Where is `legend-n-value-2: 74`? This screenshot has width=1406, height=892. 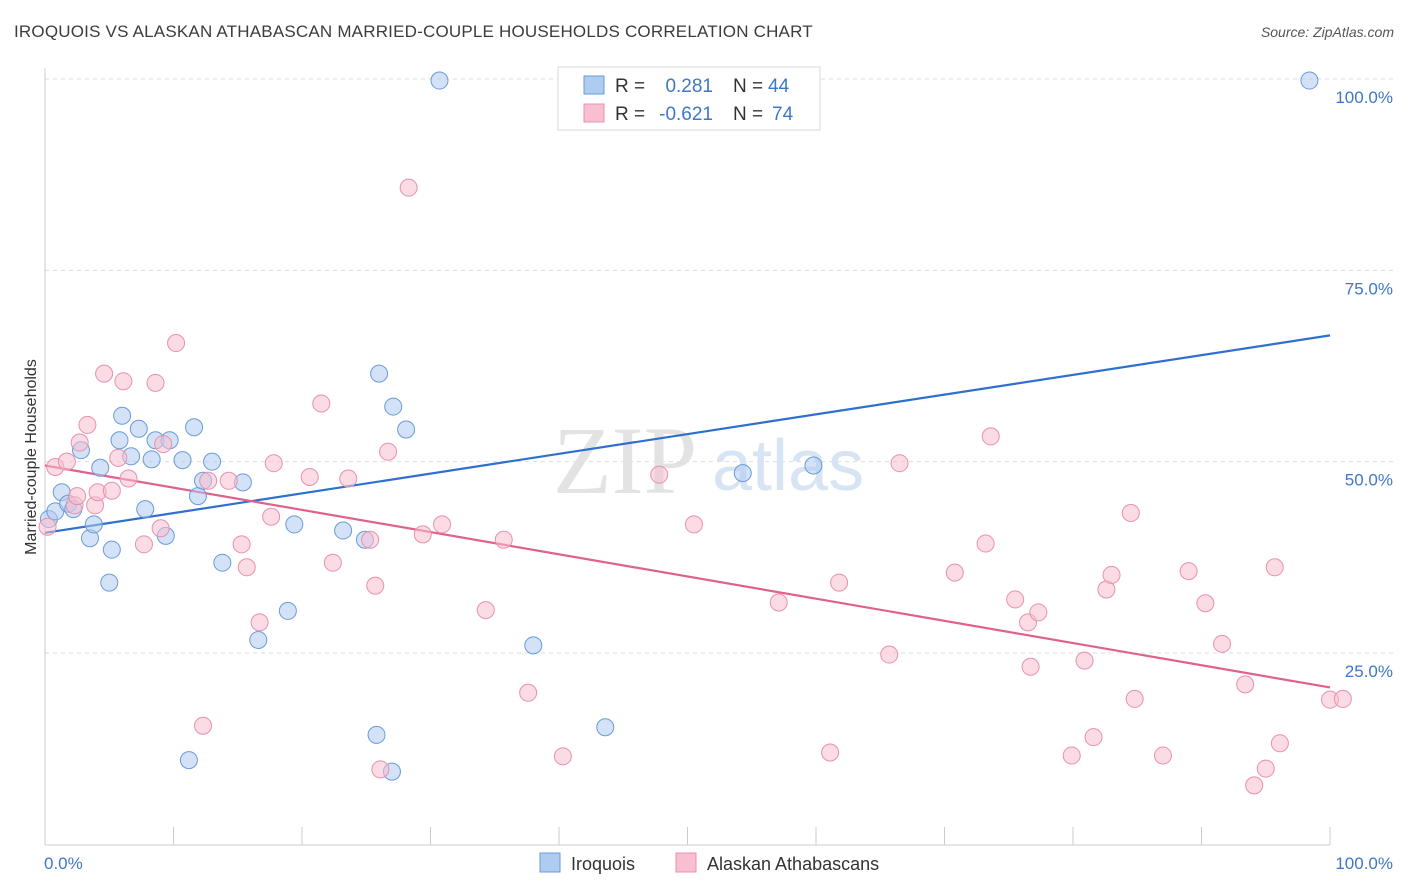 legend-n-value-2: 74 is located at coordinates (783, 114).